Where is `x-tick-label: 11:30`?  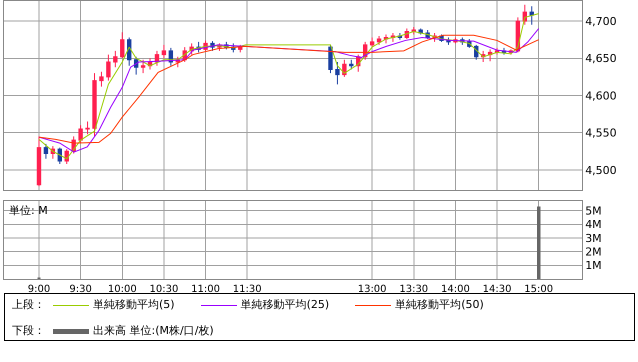
x-tick-label: 11:30 is located at coordinates (247, 289).